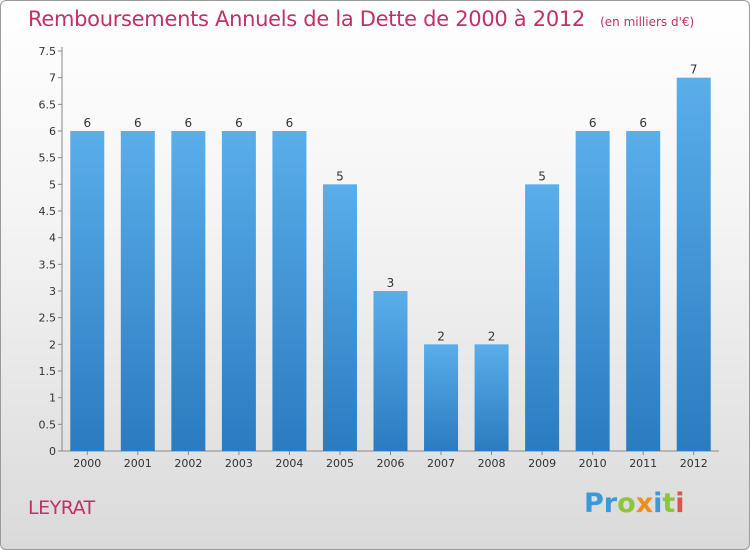 The image size is (750, 550). What do you see at coordinates (48, 318) in the screenshot?
I see `y-tick-label: 2.5` at bounding box center [48, 318].